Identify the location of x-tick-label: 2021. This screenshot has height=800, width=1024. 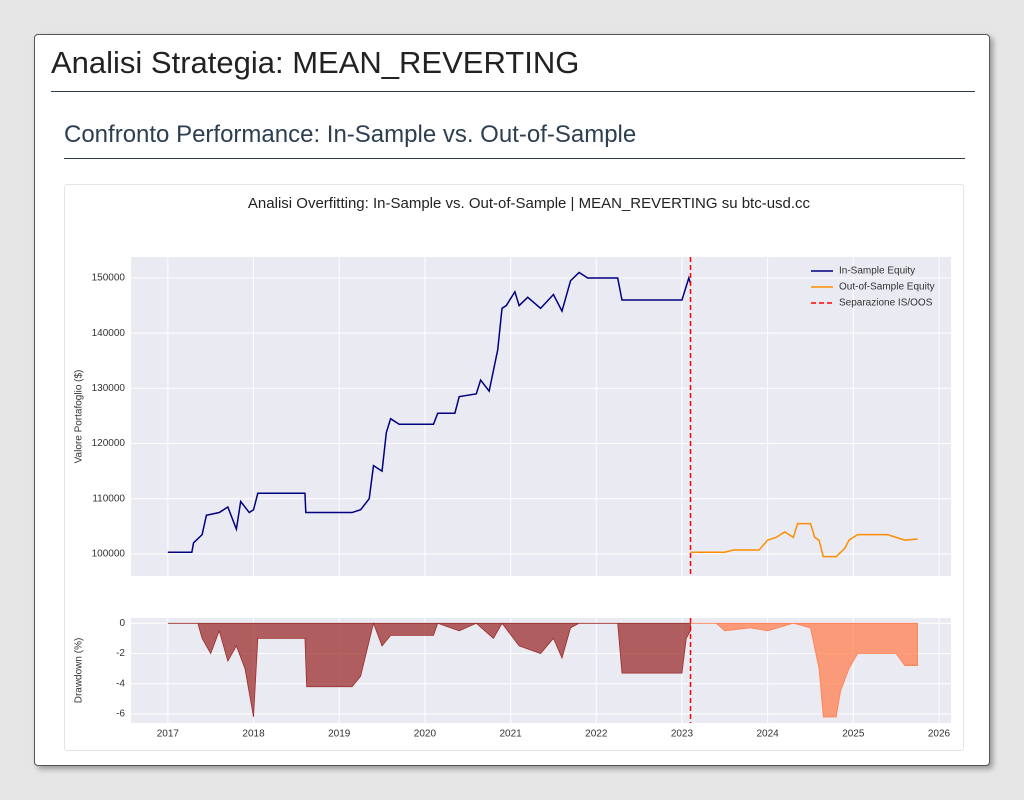
(510, 734).